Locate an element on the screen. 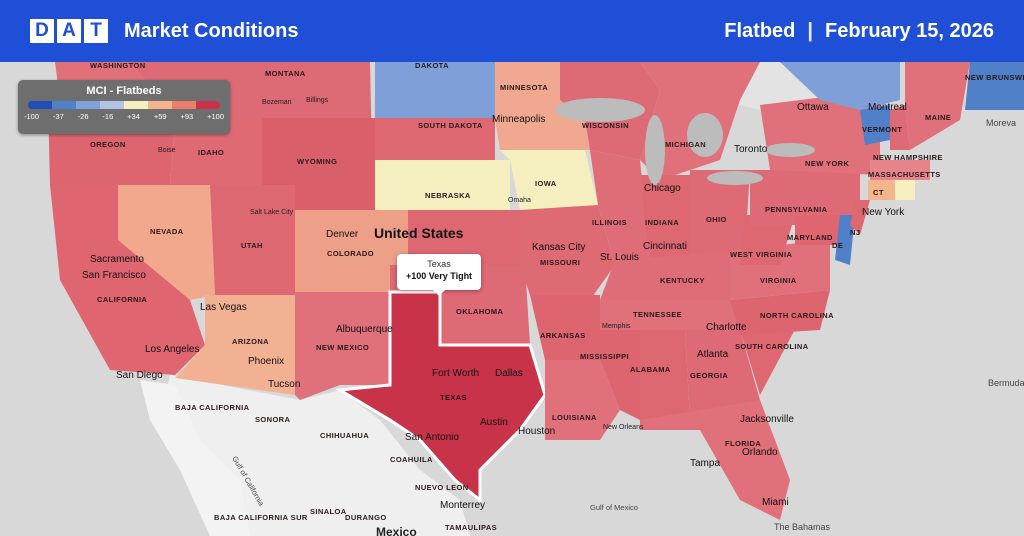 The height and width of the screenshot is (536, 1024). state-nebraska is located at coordinates (442, 185).